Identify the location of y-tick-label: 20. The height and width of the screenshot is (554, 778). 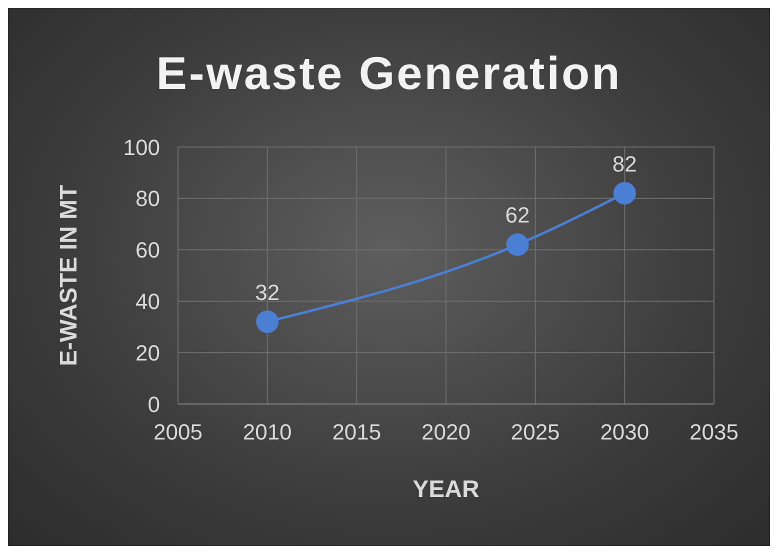
(148, 353).